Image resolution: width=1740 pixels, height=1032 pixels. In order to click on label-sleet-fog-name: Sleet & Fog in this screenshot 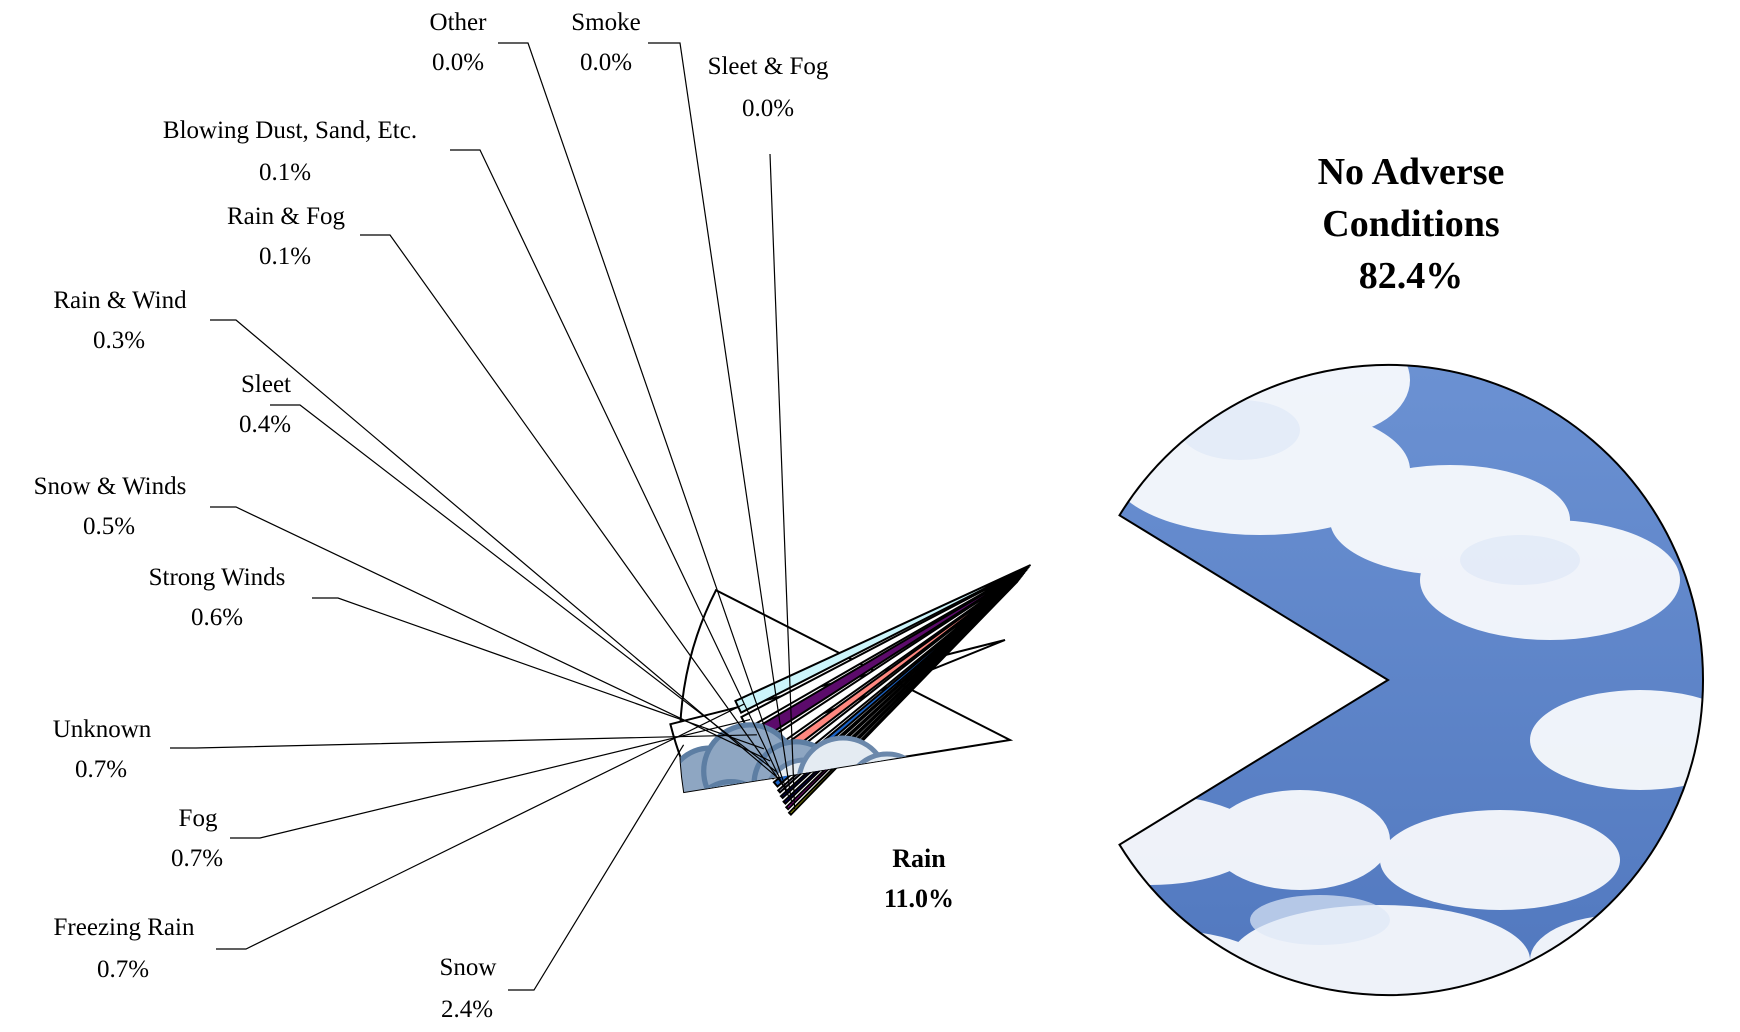, I will do `click(768, 66)`.